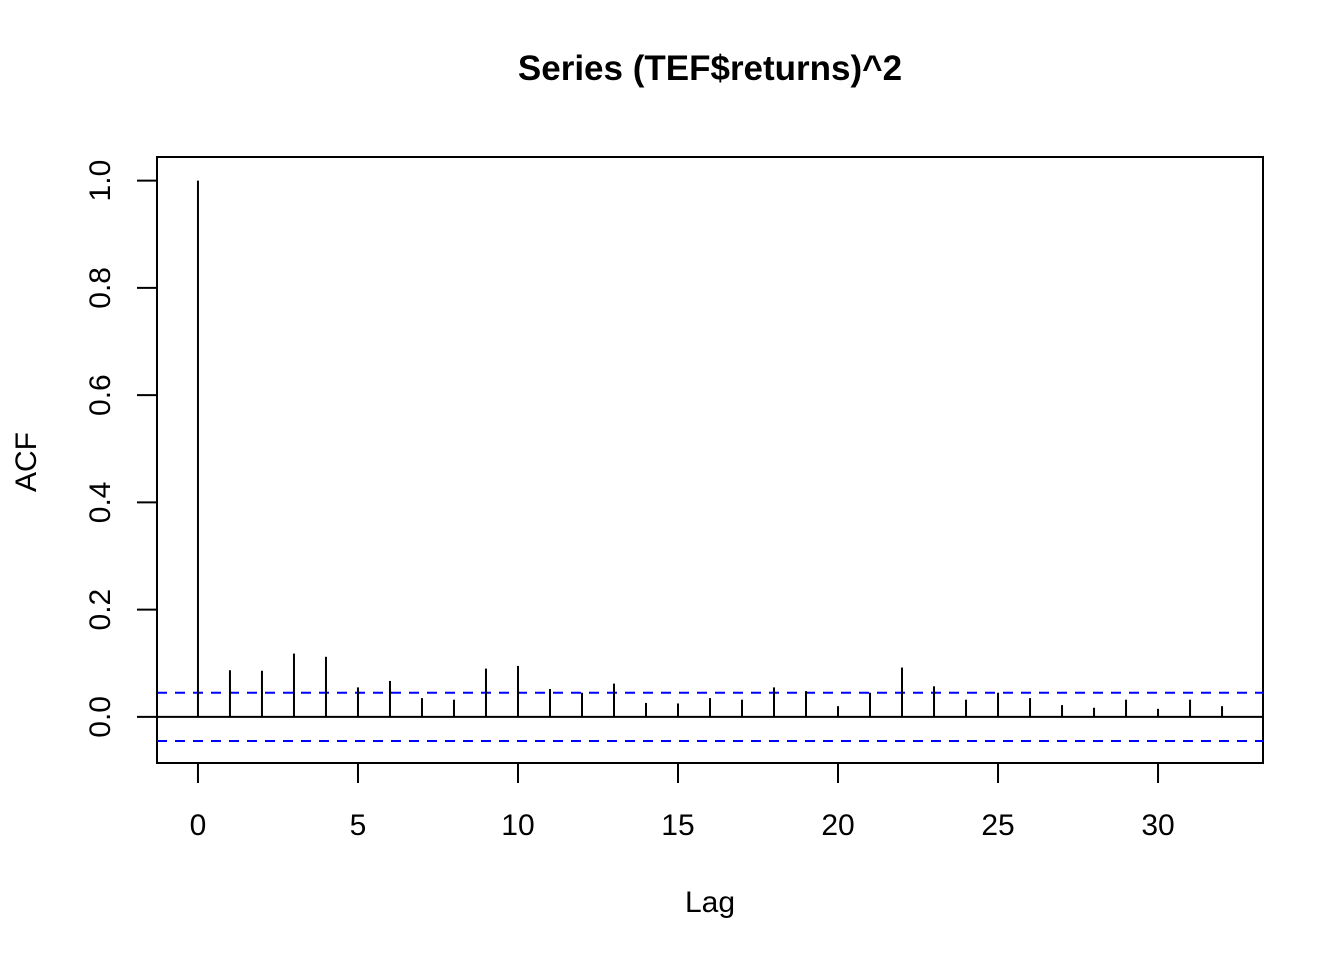 Image resolution: width=1344 pixels, height=960 pixels. Describe the element at coordinates (710, 717) in the screenshot. I see `confidence-bands` at that location.